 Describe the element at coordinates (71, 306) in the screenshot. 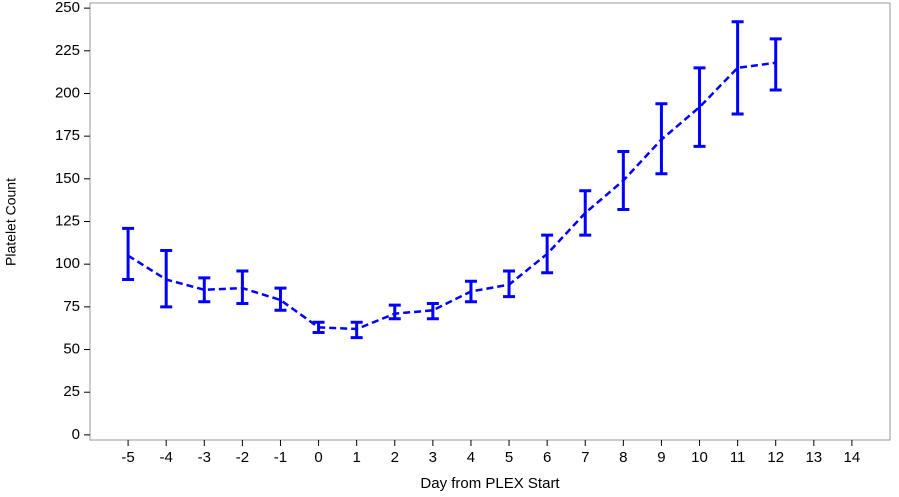

I see `y-tick-label: 75` at that location.